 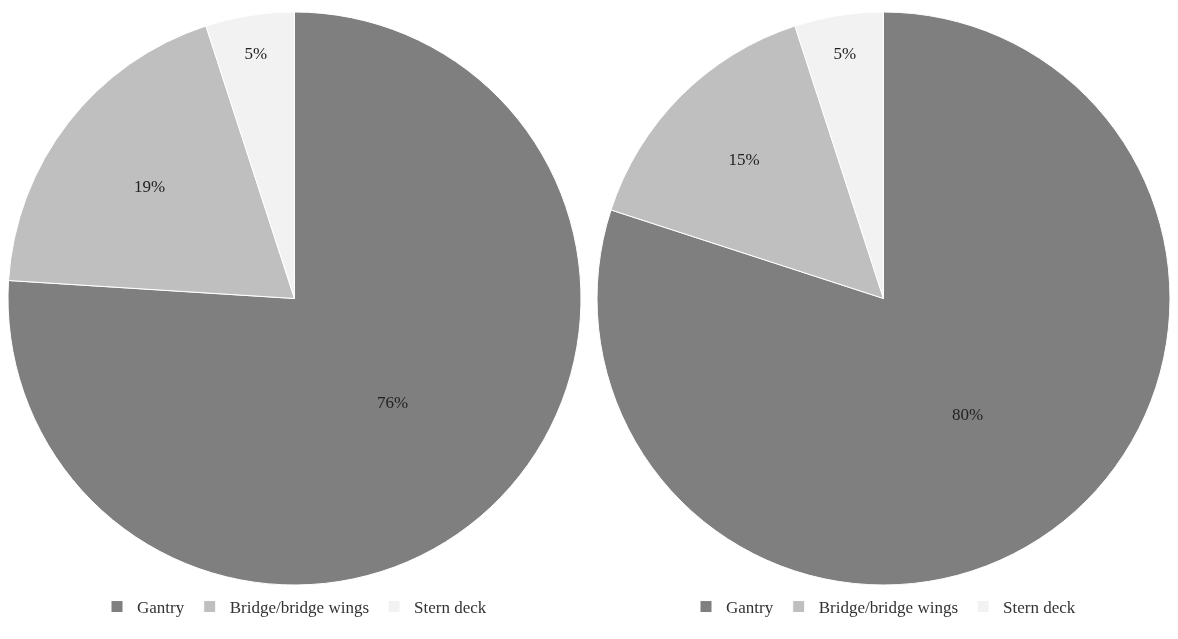 What do you see at coordinates (744, 159) in the screenshot?
I see `data-label: 15%` at bounding box center [744, 159].